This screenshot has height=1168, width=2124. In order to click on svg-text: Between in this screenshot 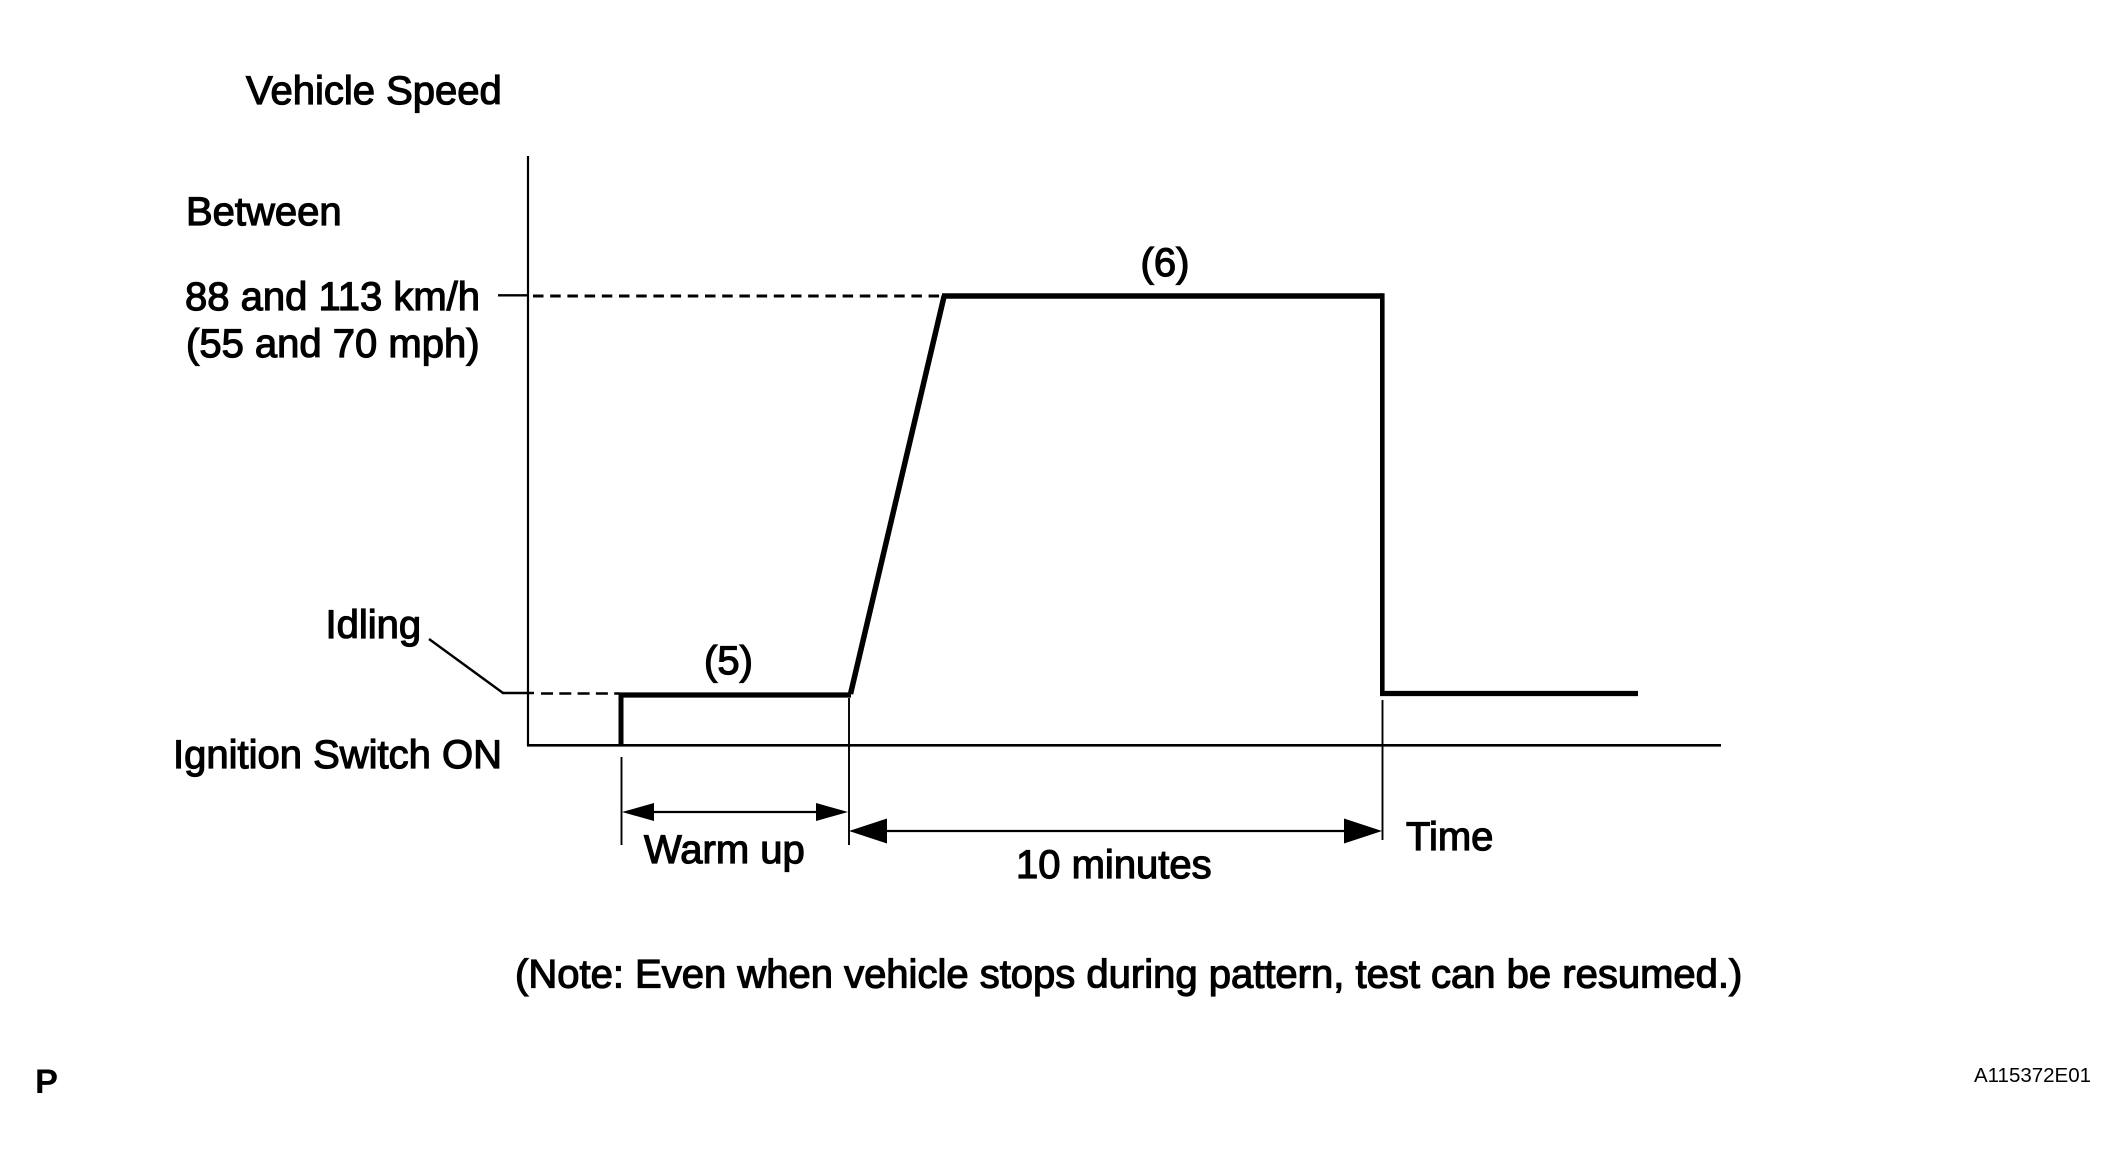, I will do `click(264, 212)`.